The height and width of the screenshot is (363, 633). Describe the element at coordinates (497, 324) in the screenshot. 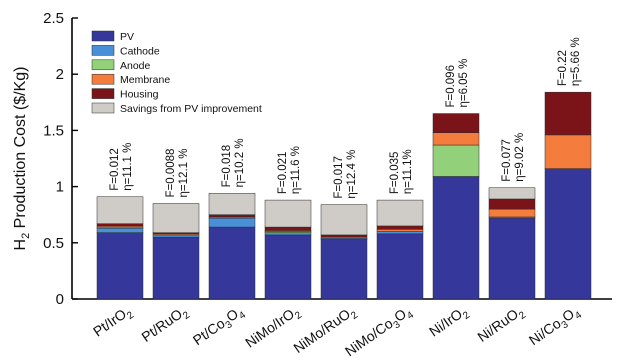

I see `x-tick-label-part: Ni/RuO` at that location.